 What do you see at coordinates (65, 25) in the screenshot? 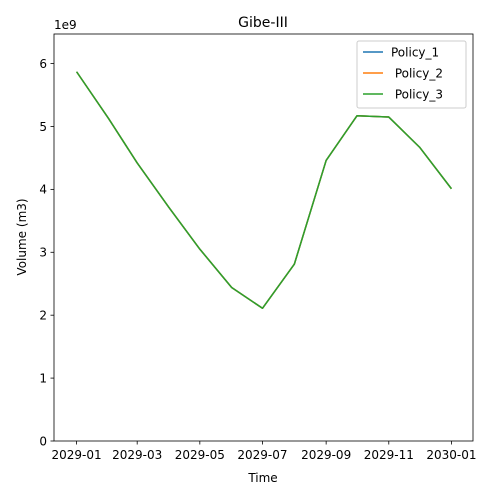
I see `y-multiplier-label: 1e9` at bounding box center [65, 25].